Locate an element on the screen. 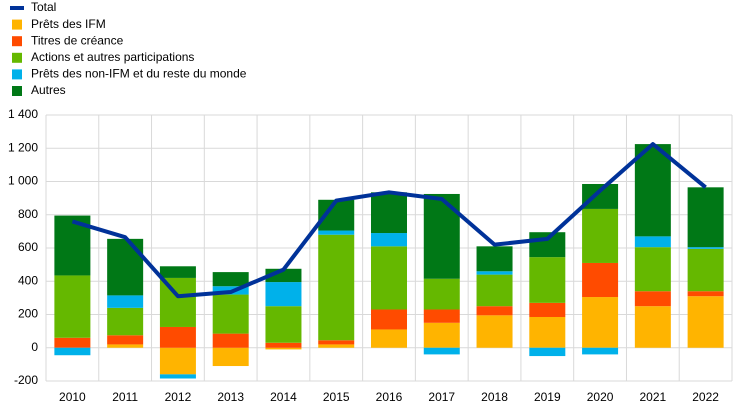 This screenshot has width=741, height=410. legend-label: Autres is located at coordinates (48, 90).